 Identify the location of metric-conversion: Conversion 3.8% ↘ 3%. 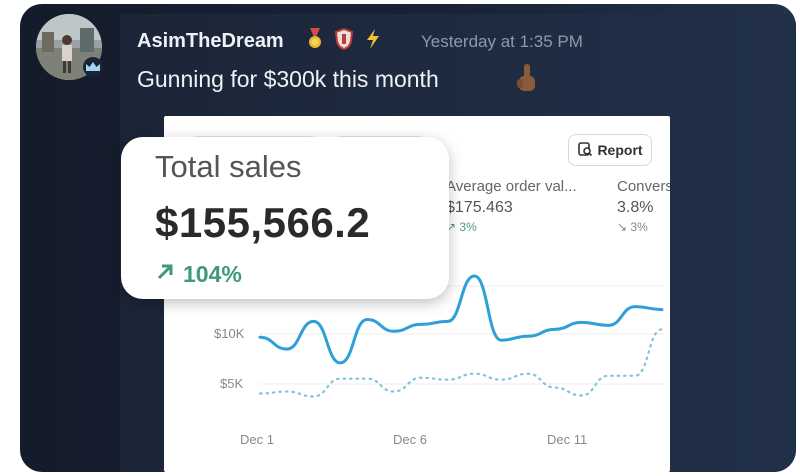
(643, 206).